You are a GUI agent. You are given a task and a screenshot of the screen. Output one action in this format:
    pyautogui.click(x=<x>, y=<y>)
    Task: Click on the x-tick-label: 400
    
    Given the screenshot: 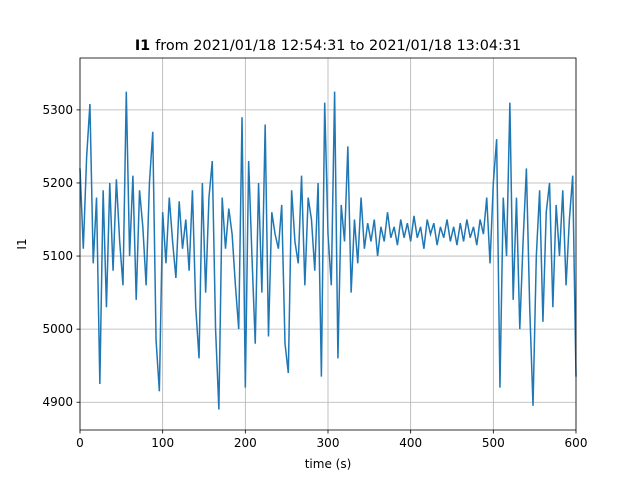 What is the action you would take?
    pyautogui.click(x=410, y=443)
    